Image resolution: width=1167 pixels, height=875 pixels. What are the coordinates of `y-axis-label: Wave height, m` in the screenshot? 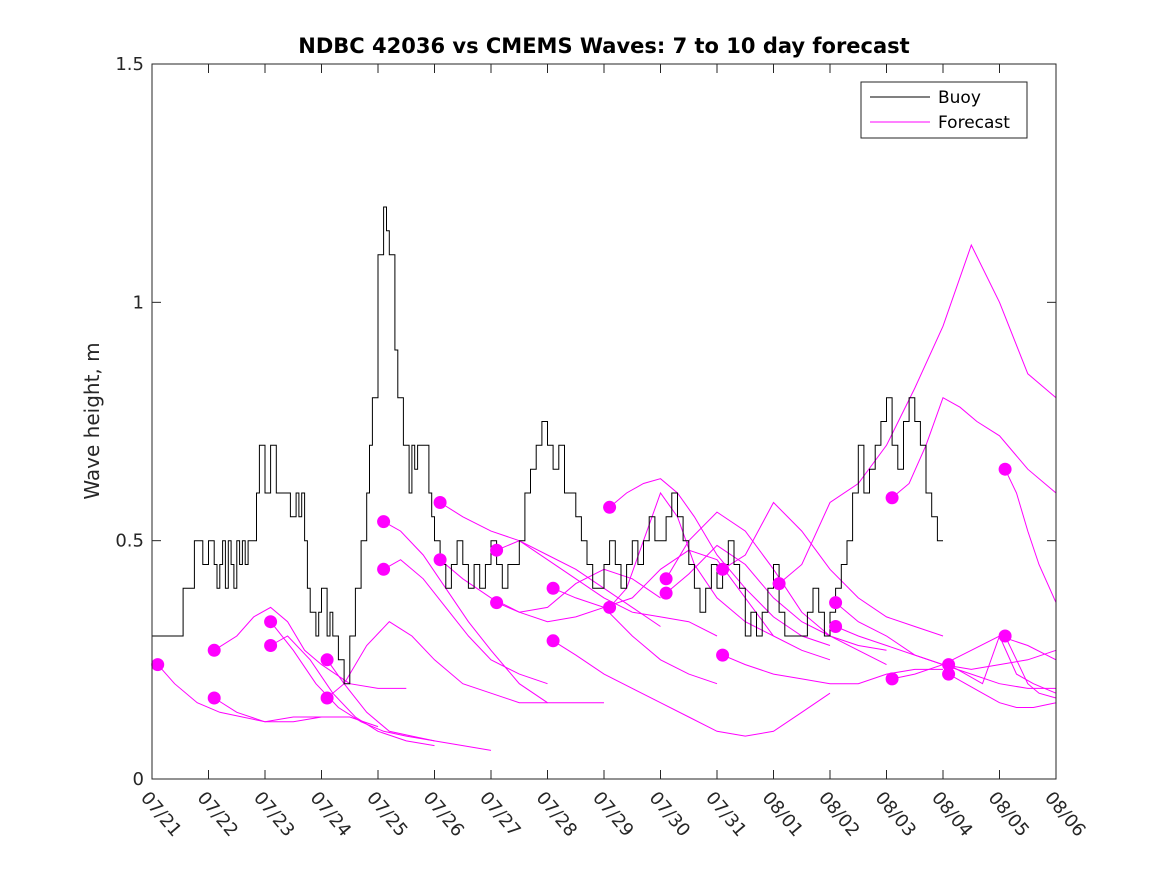 It's located at (92, 420).